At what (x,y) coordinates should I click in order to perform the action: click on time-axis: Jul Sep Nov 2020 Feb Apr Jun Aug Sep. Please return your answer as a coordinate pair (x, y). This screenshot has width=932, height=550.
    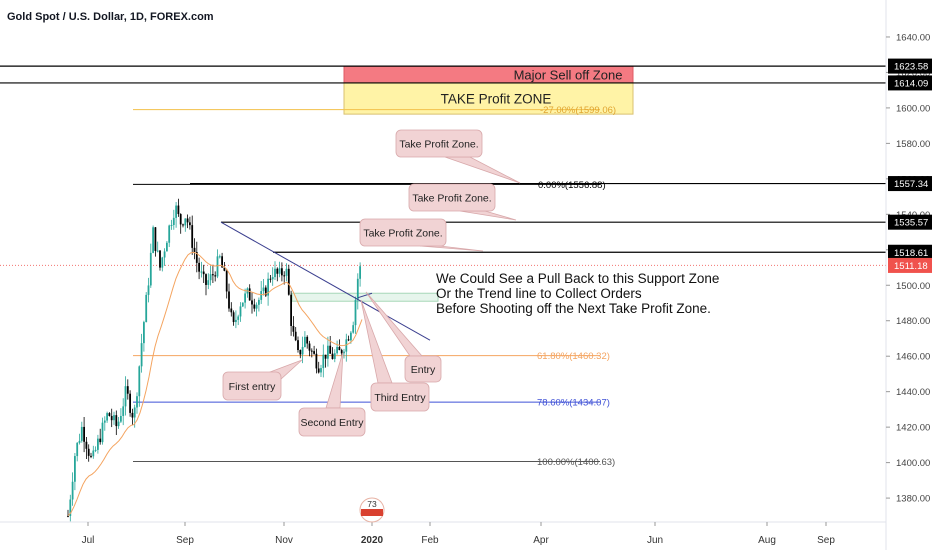
    Looking at the image, I should click on (443, 533).